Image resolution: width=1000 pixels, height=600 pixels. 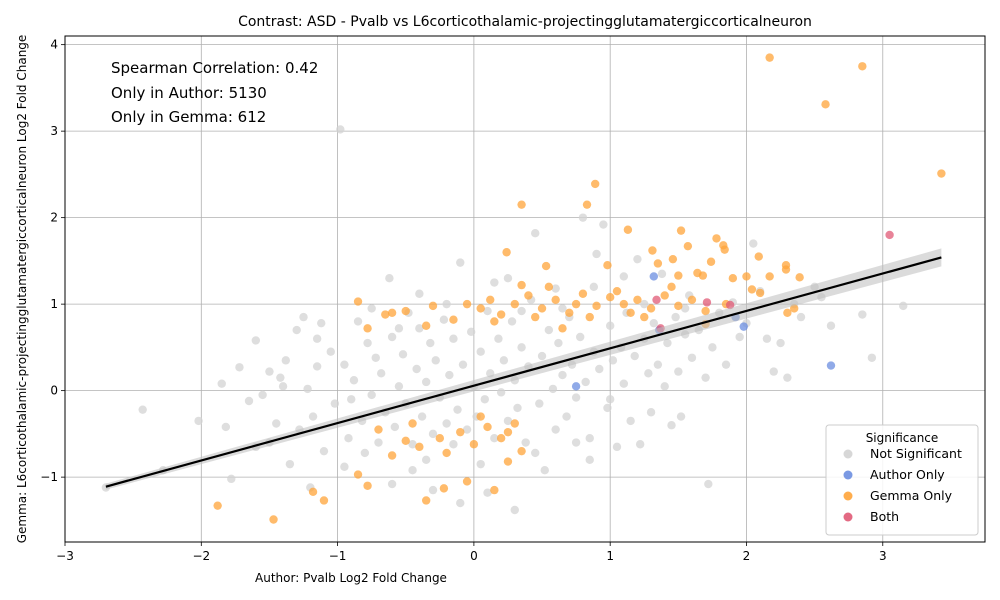 What do you see at coordinates (848, 517) in the screenshot?
I see `legend-marker-both` at bounding box center [848, 517].